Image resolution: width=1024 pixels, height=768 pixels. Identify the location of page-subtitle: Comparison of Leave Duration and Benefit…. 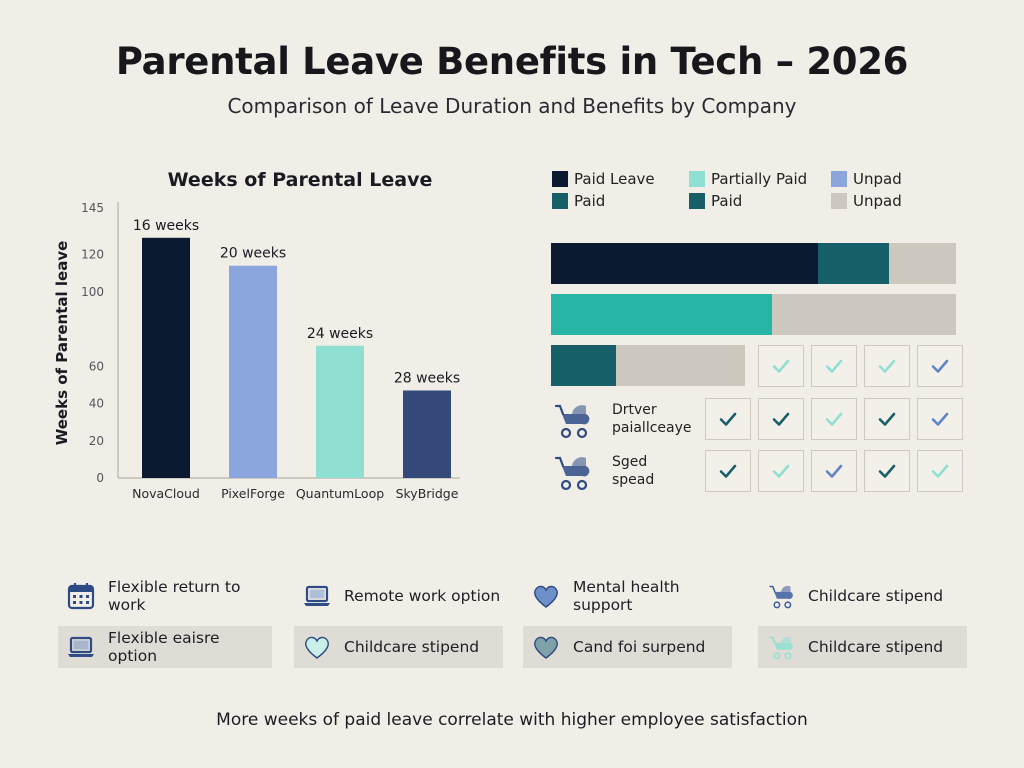
(512, 106).